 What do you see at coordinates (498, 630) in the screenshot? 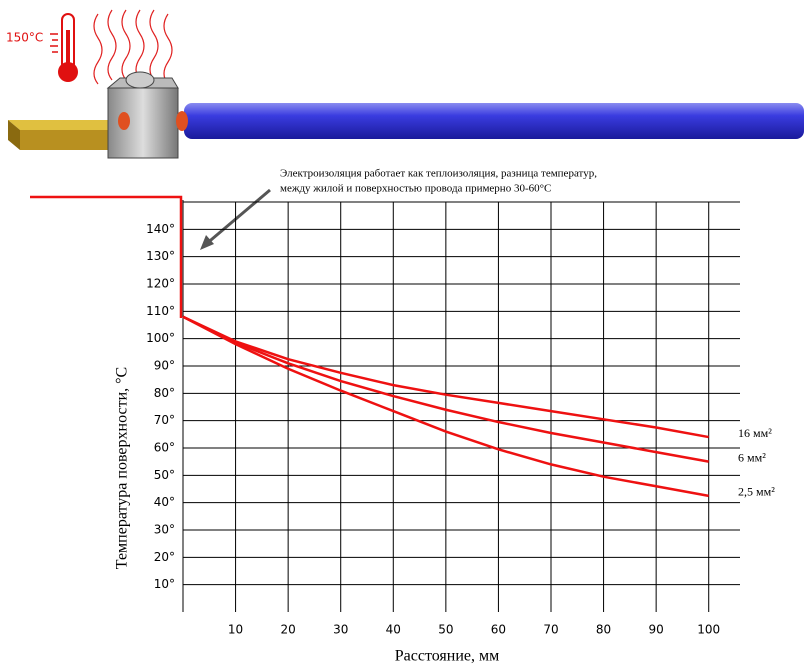
I see `x-tick-label: 60` at bounding box center [498, 630].